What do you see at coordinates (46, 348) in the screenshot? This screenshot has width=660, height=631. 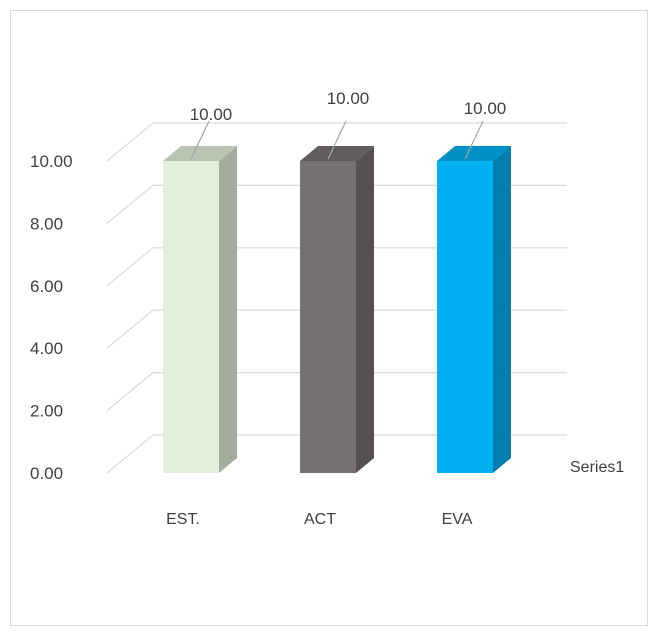 I see `y-tick-label: 4.00` at bounding box center [46, 348].